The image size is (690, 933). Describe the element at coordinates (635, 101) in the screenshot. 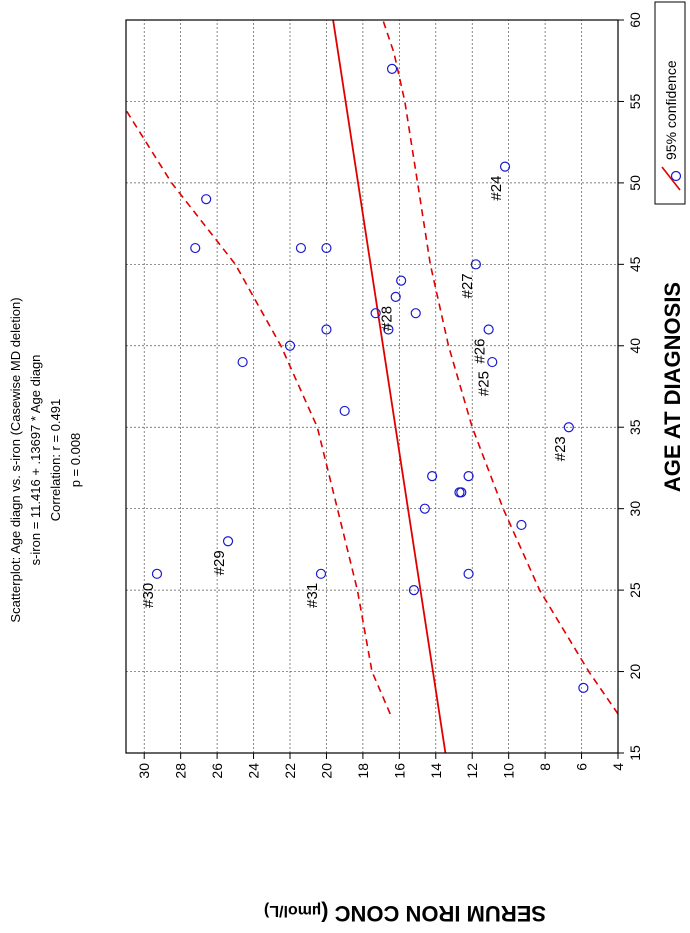

I see `x-tick-label: 55` at that location.